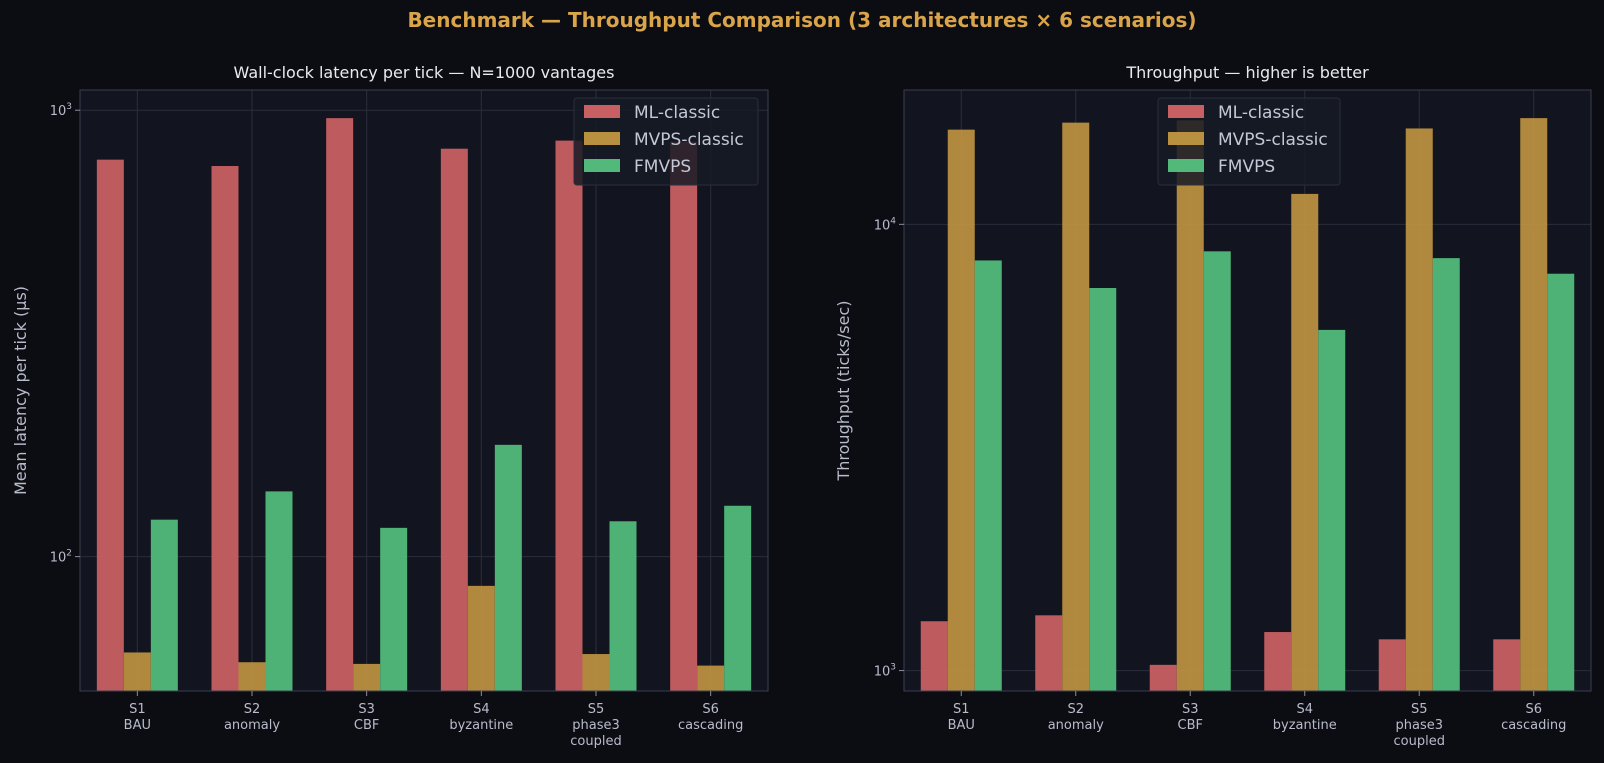  Describe the element at coordinates (20, 390) in the screenshot. I see `y-axis-label: Mean latency per tick (µs)` at that location.